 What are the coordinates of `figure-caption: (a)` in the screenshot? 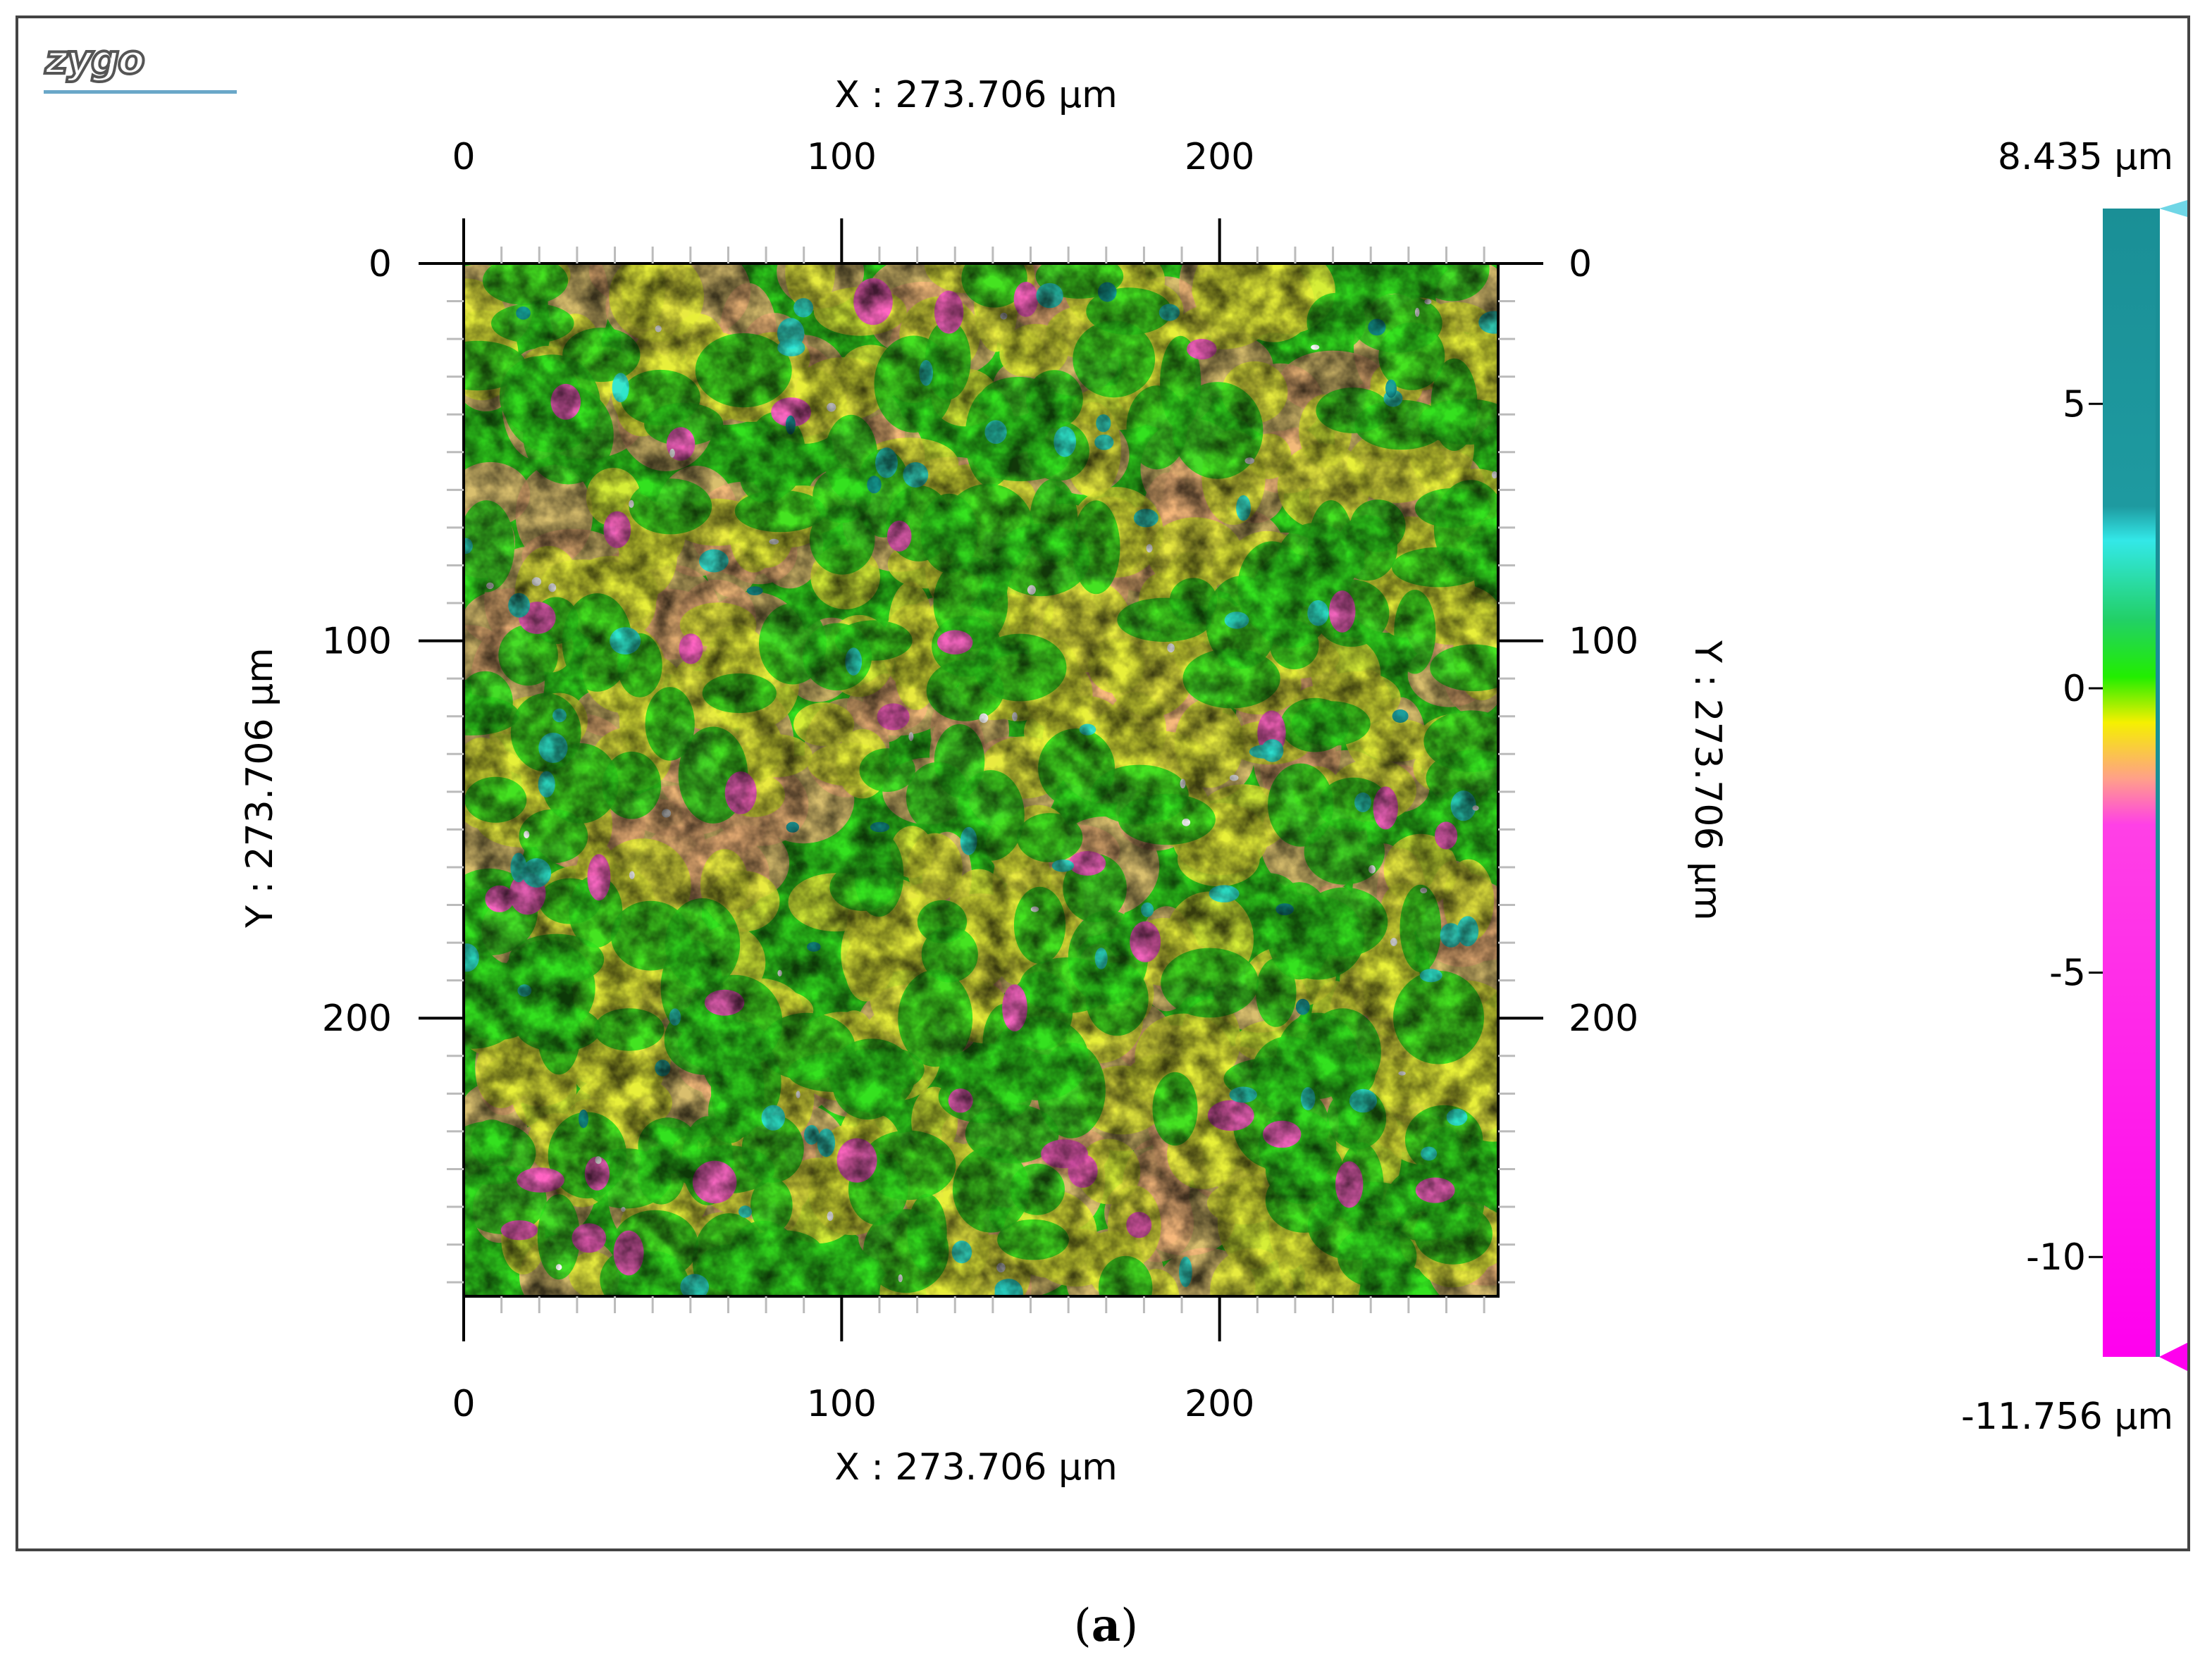 It's located at (1106, 1625).